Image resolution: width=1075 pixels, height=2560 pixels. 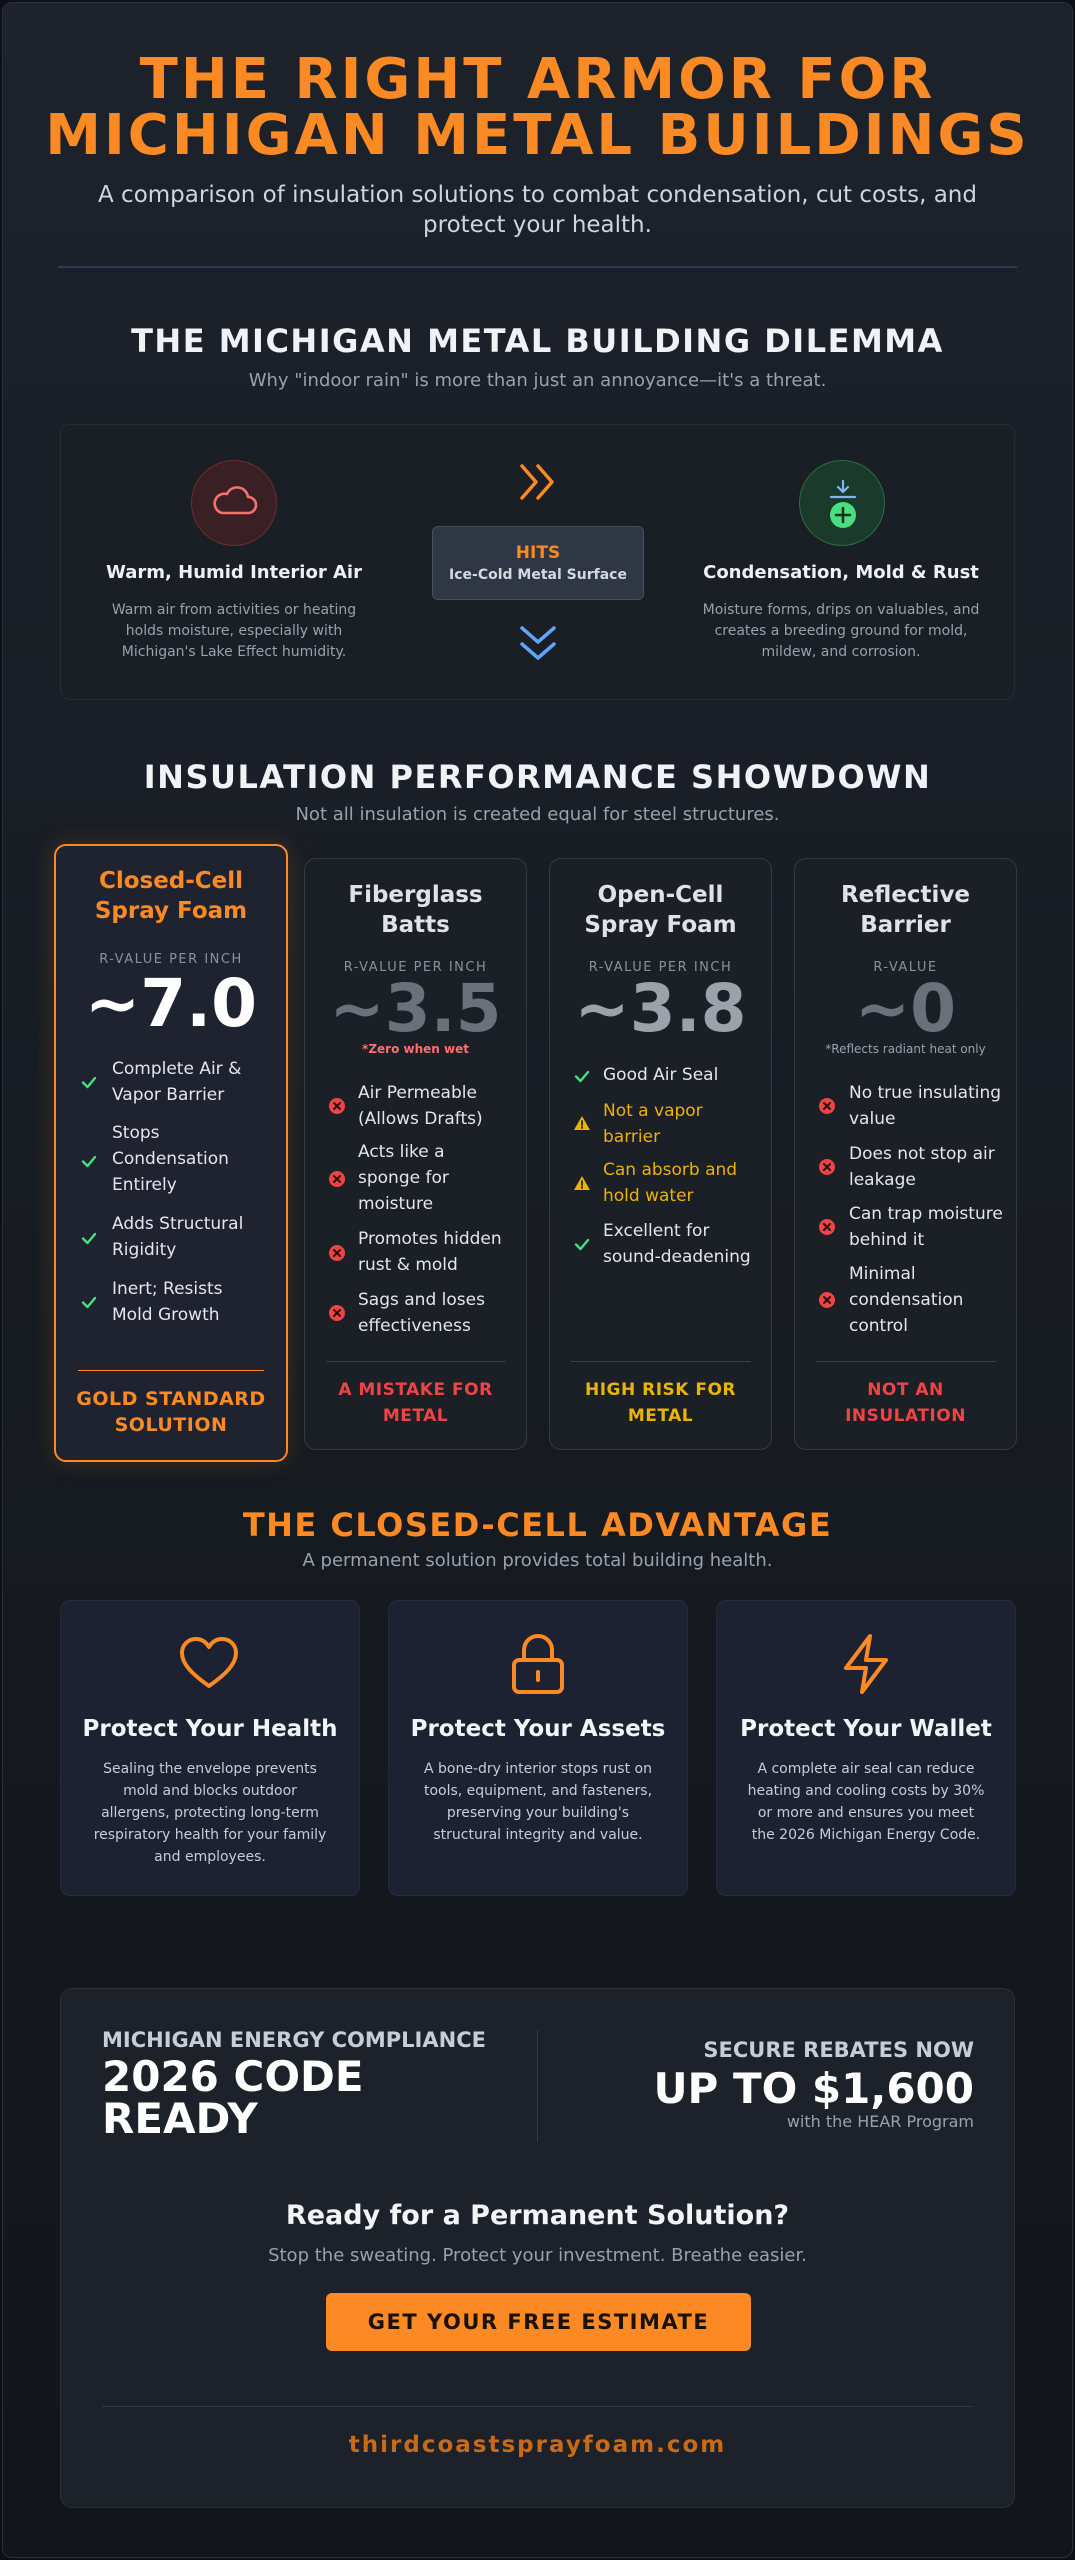 I want to click on rv-value: ~0, so click(x=905, y=1008).